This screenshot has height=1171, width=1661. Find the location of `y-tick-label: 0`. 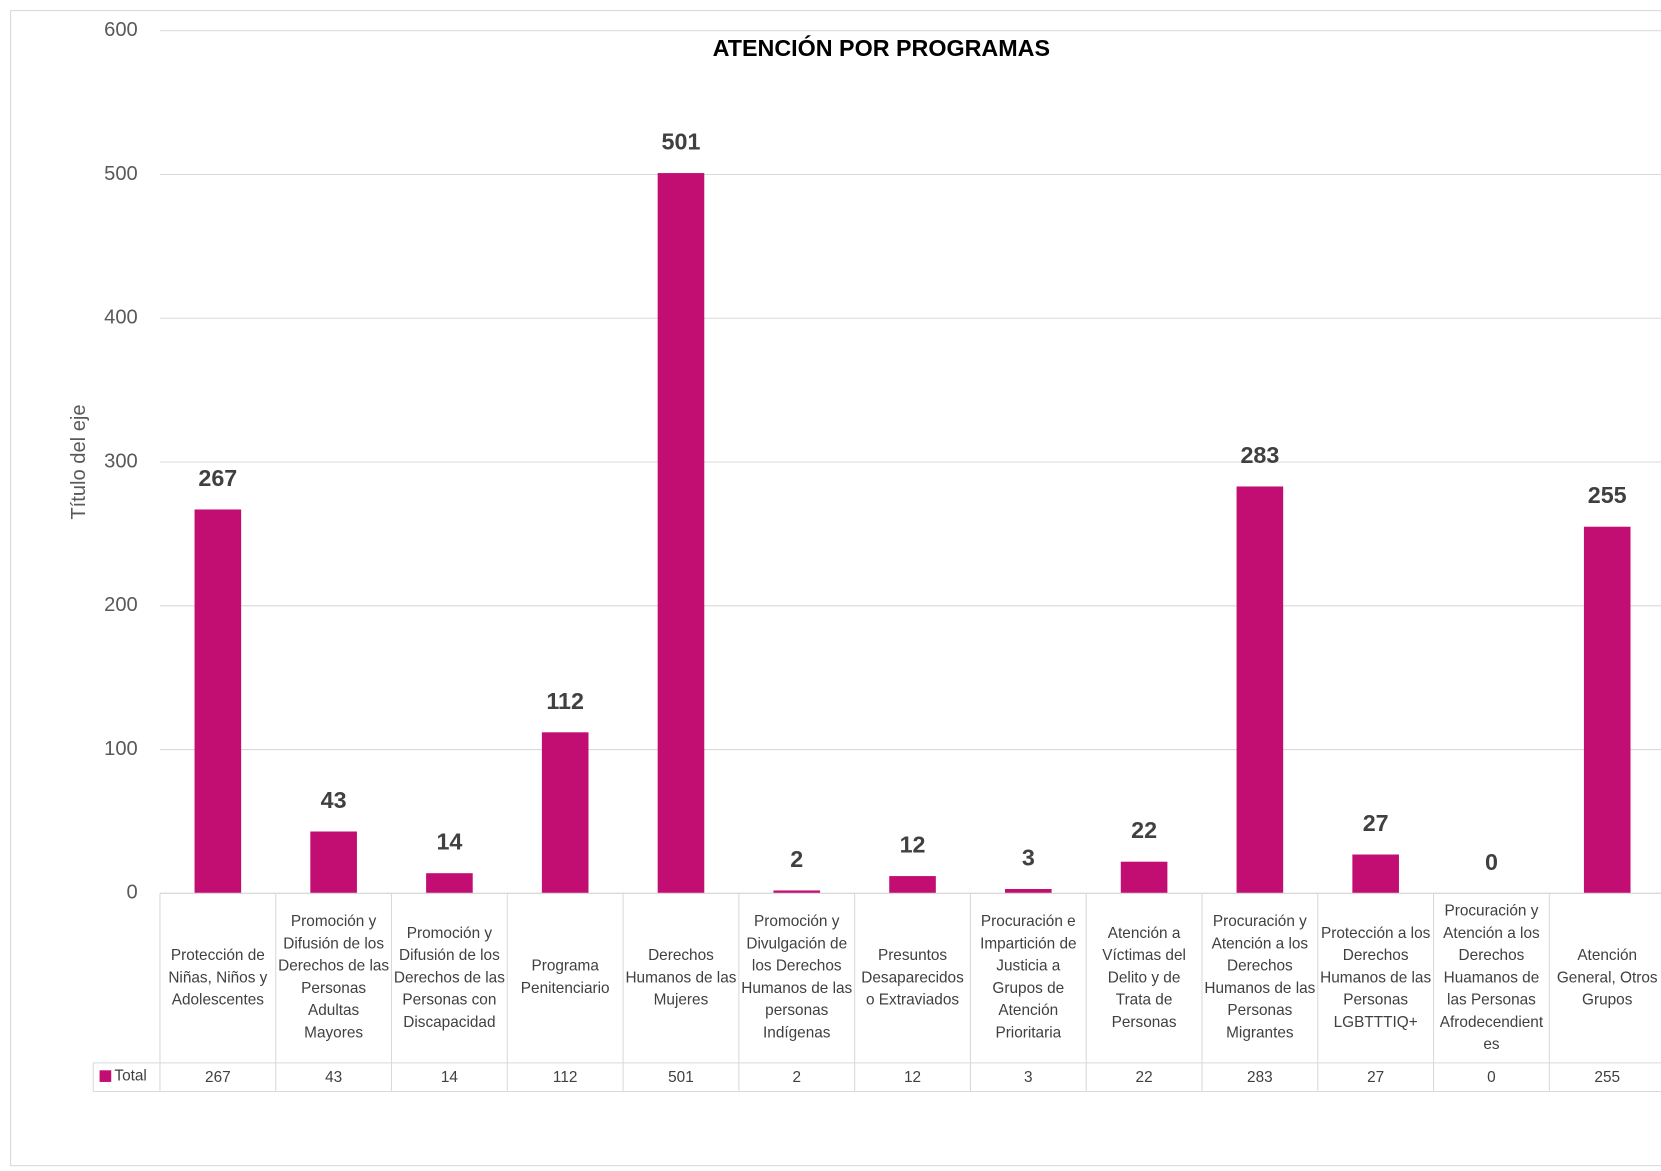

y-tick-label: 0 is located at coordinates (132, 893).